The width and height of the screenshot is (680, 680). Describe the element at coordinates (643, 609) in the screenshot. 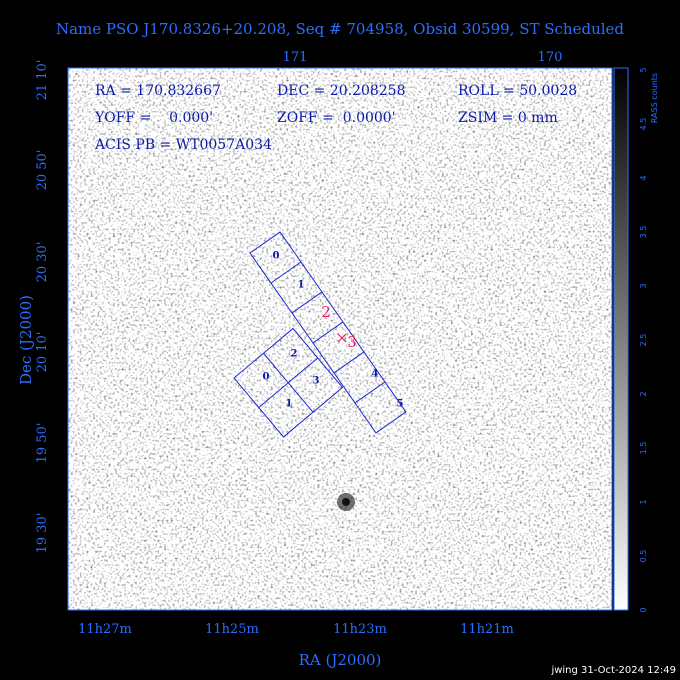

I see `colorbar-tick-label: 0` at that location.